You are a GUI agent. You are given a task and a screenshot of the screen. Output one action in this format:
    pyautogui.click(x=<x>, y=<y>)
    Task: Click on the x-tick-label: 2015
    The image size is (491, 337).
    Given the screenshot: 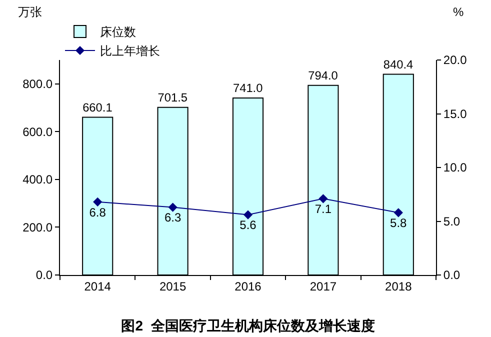 What is the action you would take?
    pyautogui.click(x=172, y=286)
    